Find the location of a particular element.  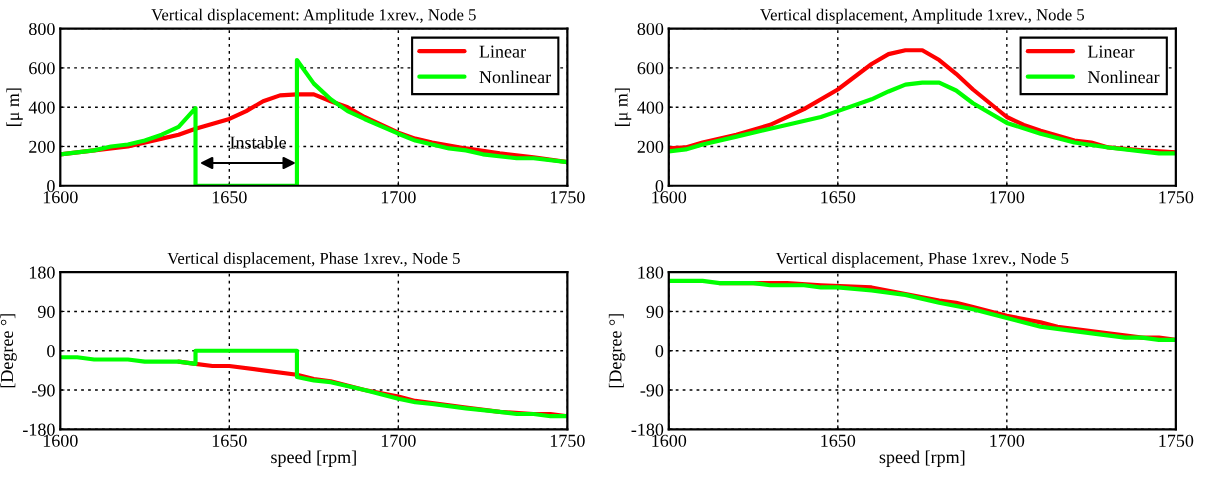

chart-title: Vertical displacement, Amplitude 1xrev., Node 5 is located at coordinates (922, 16).